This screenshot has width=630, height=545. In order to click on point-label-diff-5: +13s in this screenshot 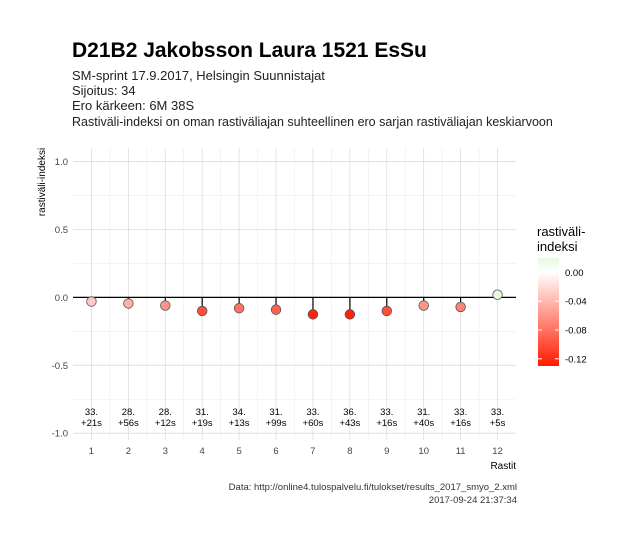, I will do `click(239, 423)`.